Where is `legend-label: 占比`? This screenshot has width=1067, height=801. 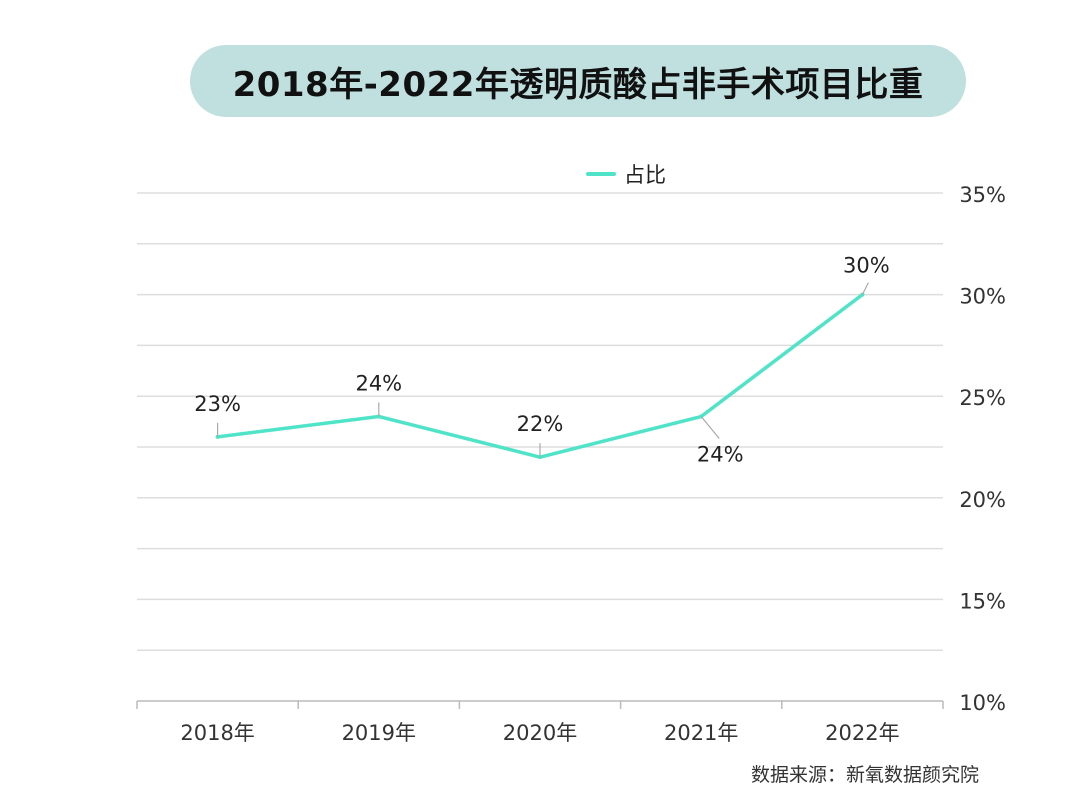
legend-label: 占比 is located at coordinates (645, 175).